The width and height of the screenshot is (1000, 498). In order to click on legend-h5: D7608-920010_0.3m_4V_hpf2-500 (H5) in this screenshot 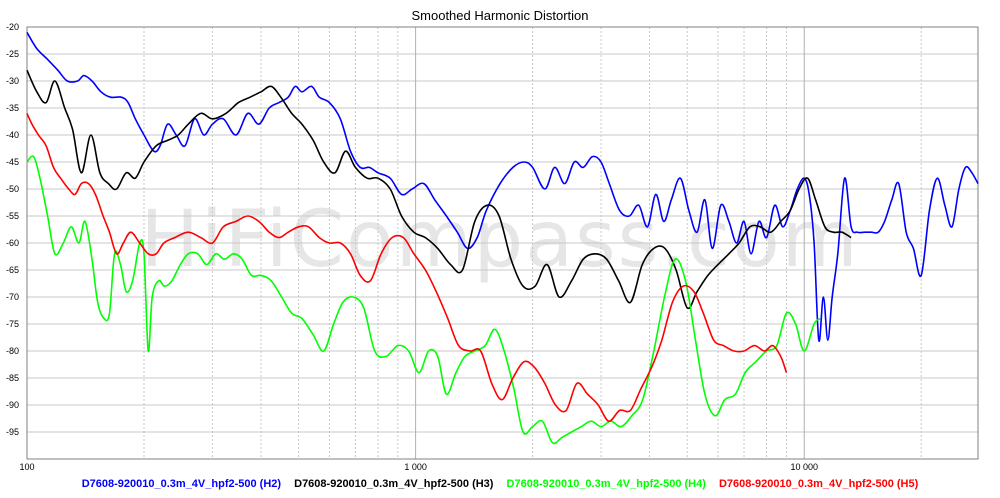, I will do `click(818, 484)`.